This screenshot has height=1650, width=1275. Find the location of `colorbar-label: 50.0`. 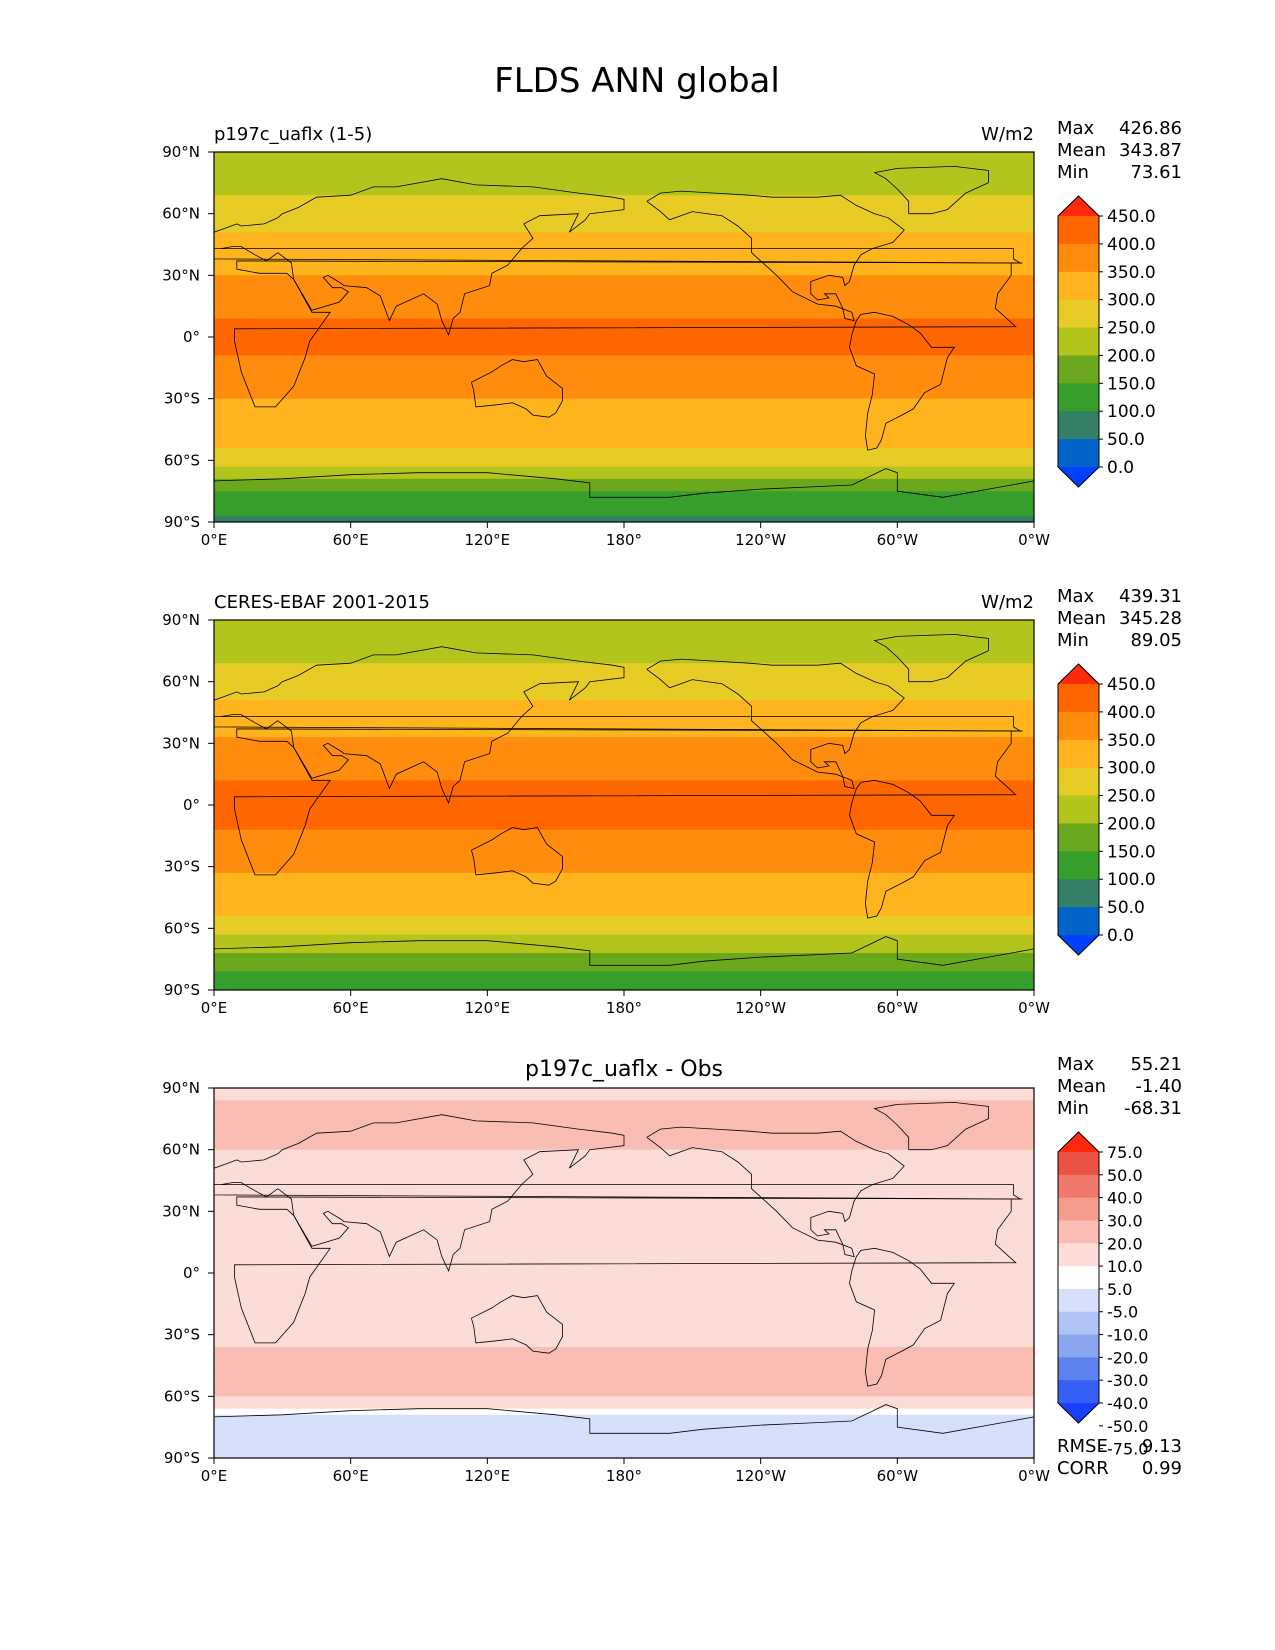

colorbar-label: 50.0 is located at coordinates (1126, 908).